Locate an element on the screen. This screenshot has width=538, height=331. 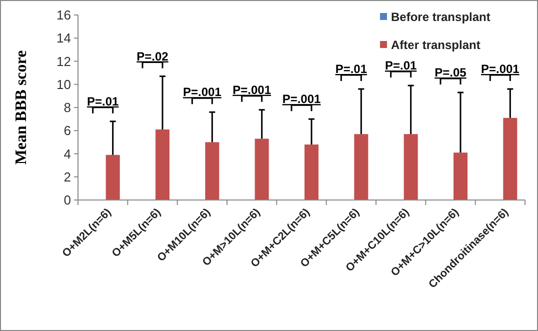
legend-label: After transplant is located at coordinates (435, 45).